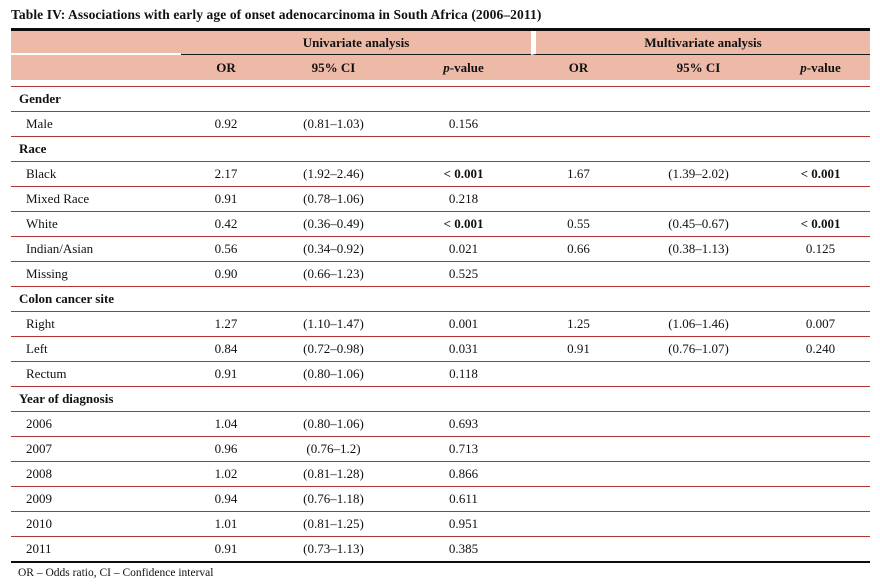 The height and width of the screenshot is (585, 880). Describe the element at coordinates (464, 524) in the screenshot. I see `cell-uni-p: 0.951` at that location.